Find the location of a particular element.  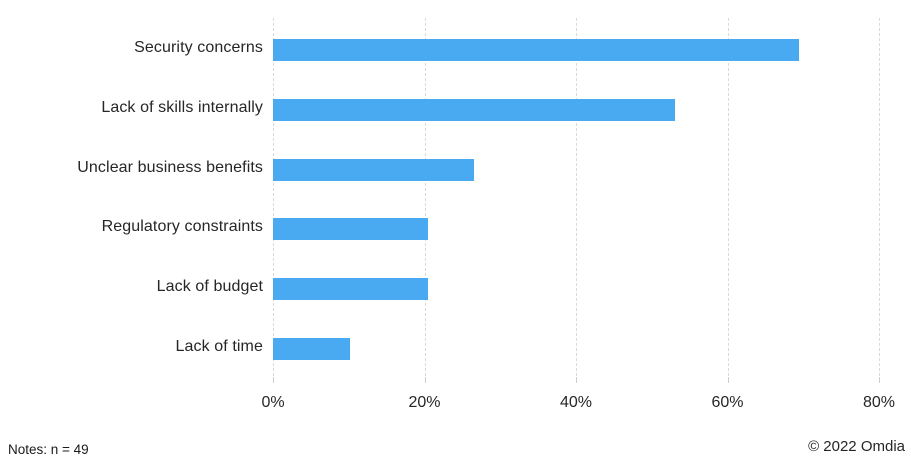

category-label: Lack of time is located at coordinates (219, 347).